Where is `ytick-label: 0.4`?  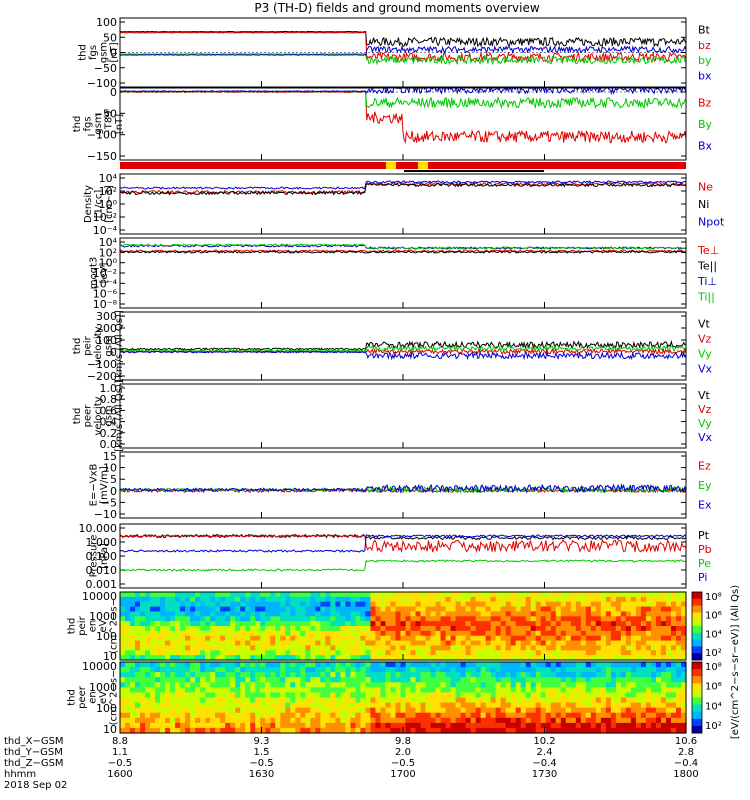 ytick-label: 0.4 is located at coordinates (109, 422).